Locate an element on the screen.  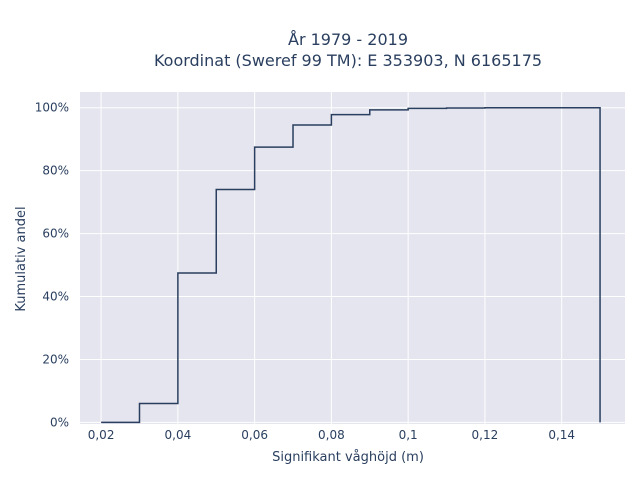
x-tick-label: 0,14 is located at coordinates (561, 435).